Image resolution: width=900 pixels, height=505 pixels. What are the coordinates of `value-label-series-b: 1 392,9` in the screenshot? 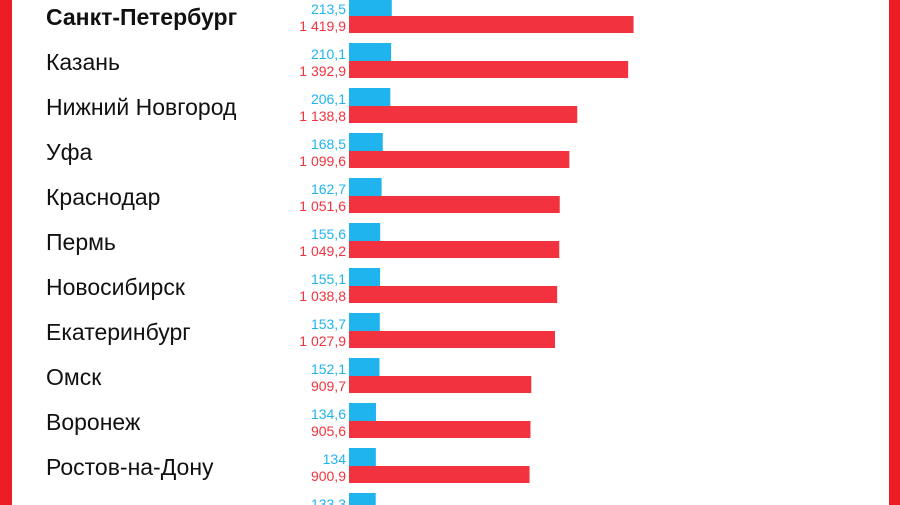 It's located at (322, 71).